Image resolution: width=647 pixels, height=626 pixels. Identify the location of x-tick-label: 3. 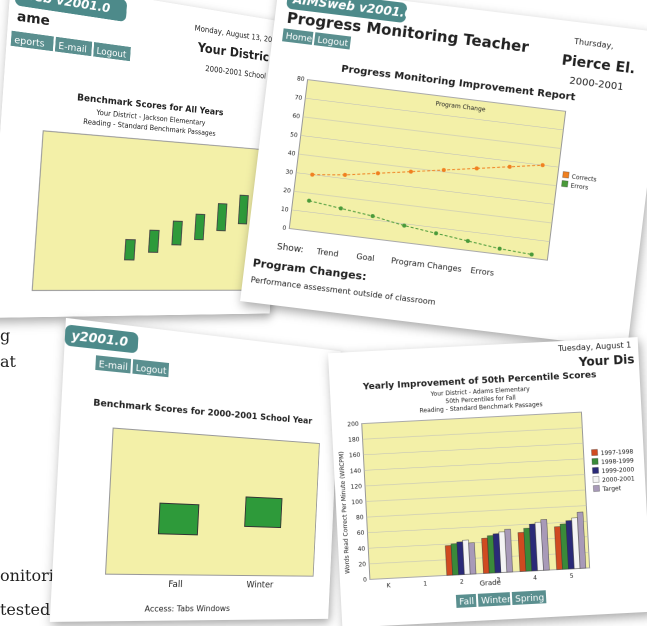
(498, 580).